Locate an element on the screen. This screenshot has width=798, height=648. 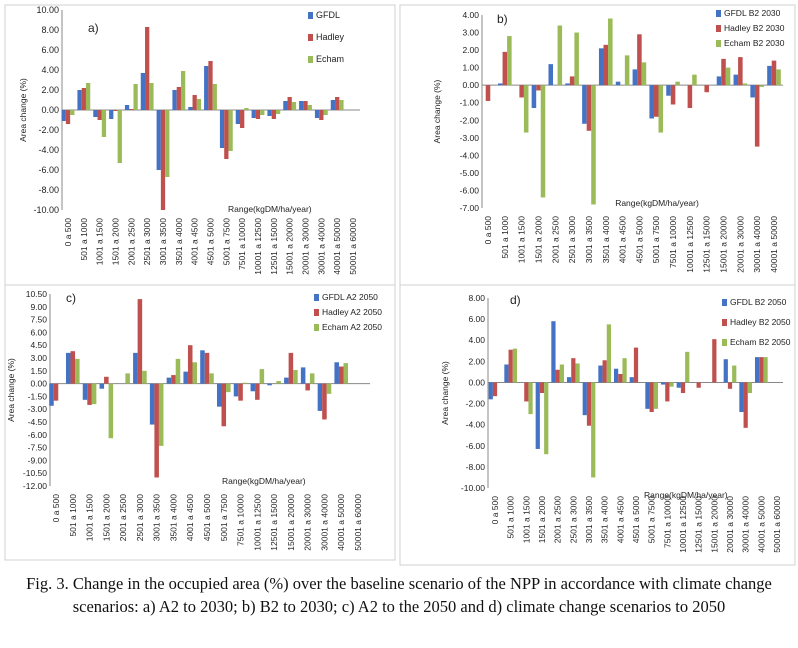
x-tick-label: 30001 a 40000 is located at coordinates (324, 522).